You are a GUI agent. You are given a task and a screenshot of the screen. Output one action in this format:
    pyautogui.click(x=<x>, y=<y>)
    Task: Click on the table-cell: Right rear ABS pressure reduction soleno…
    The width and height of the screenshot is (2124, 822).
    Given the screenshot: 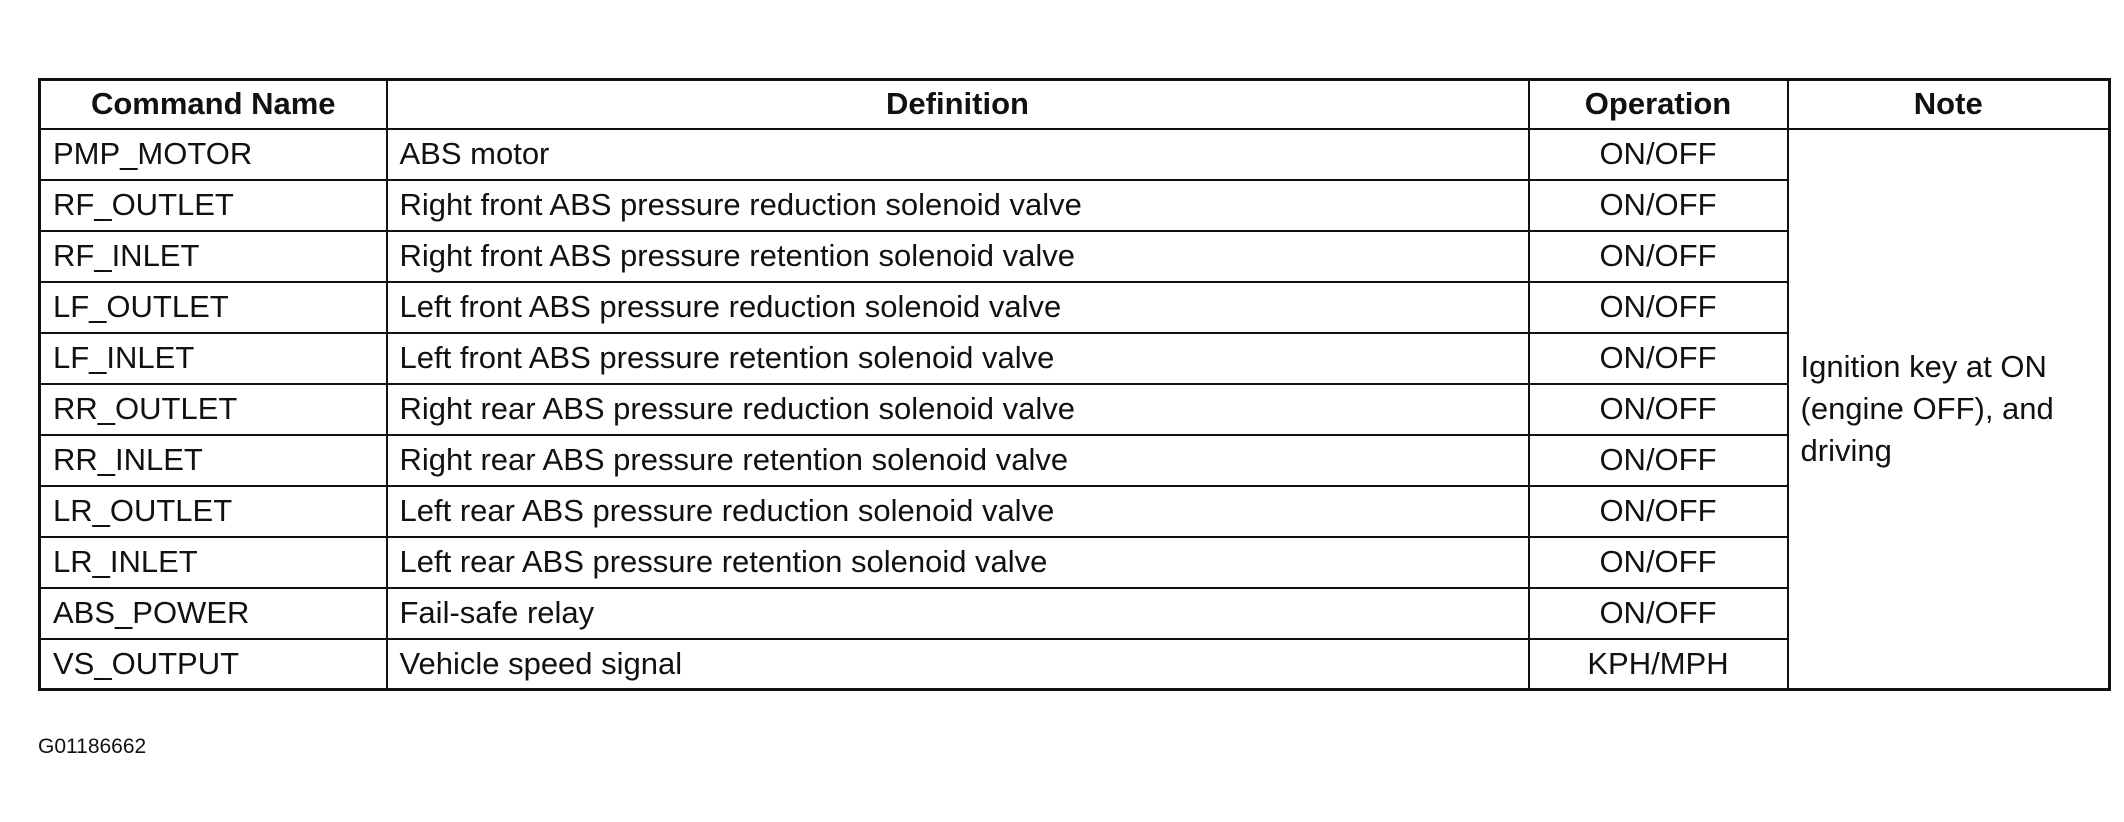 What is the action you would take?
    pyautogui.click(x=957, y=409)
    